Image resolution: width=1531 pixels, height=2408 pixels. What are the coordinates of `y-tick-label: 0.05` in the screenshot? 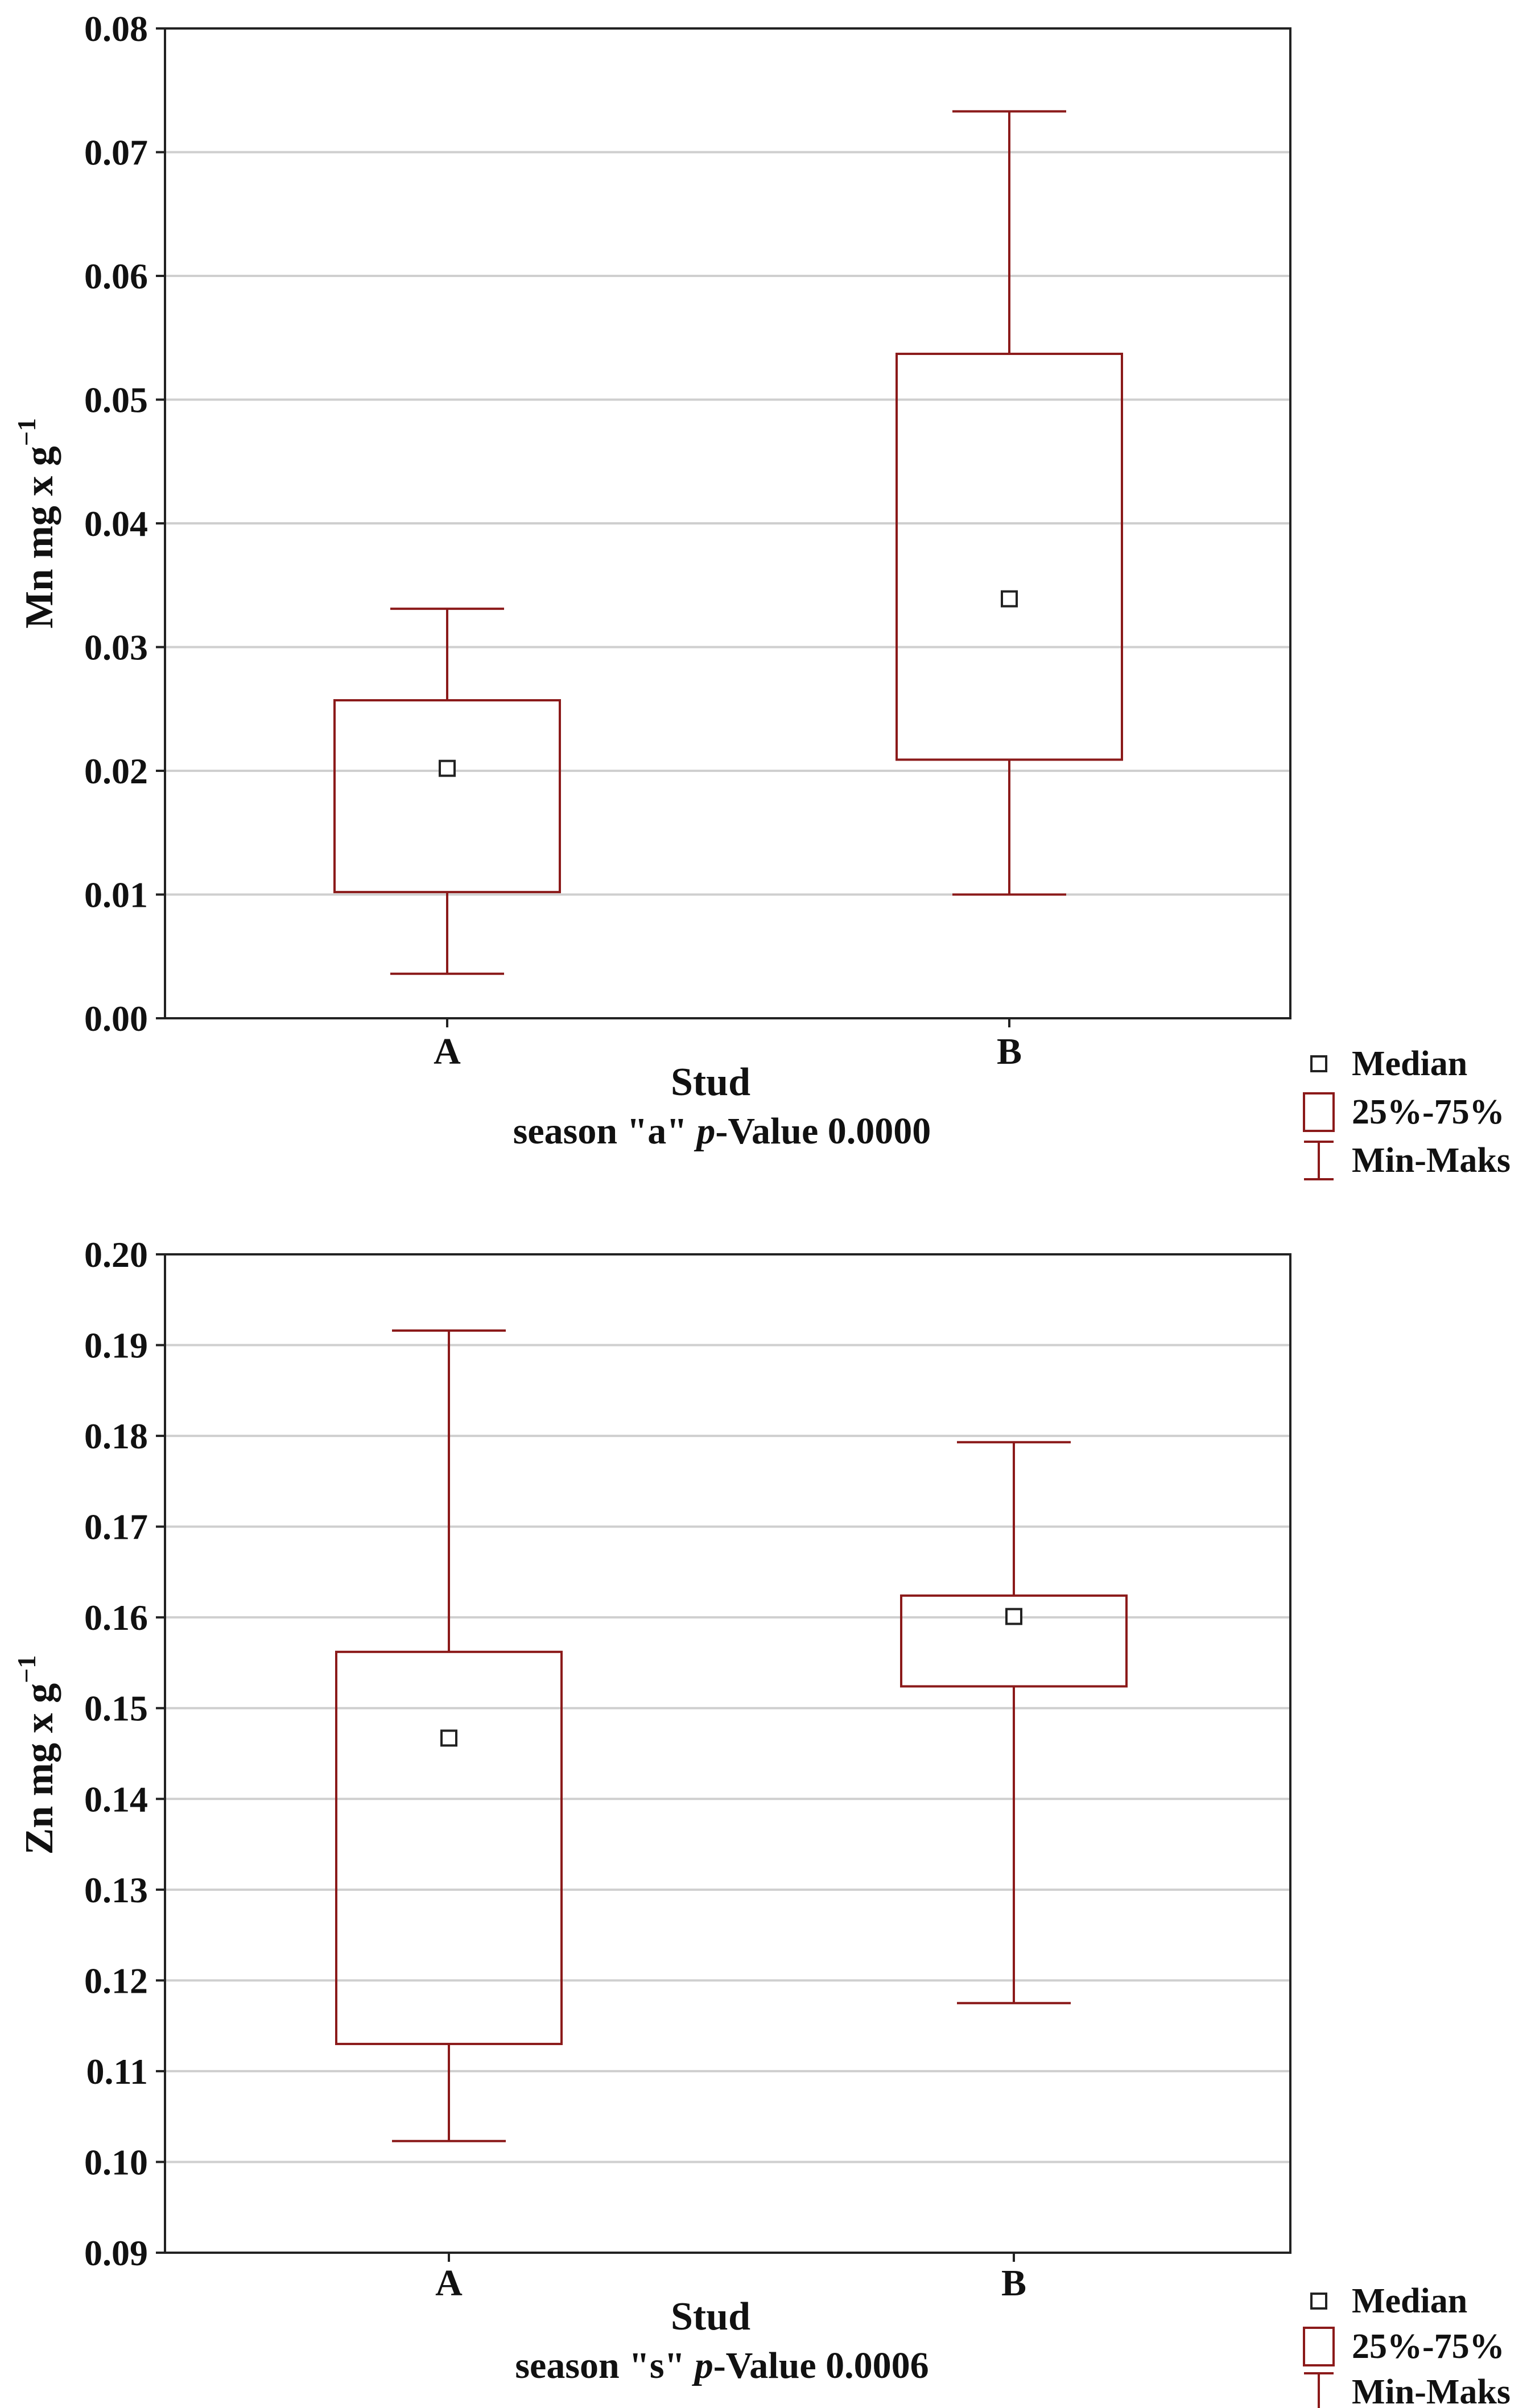 It's located at (116, 400).